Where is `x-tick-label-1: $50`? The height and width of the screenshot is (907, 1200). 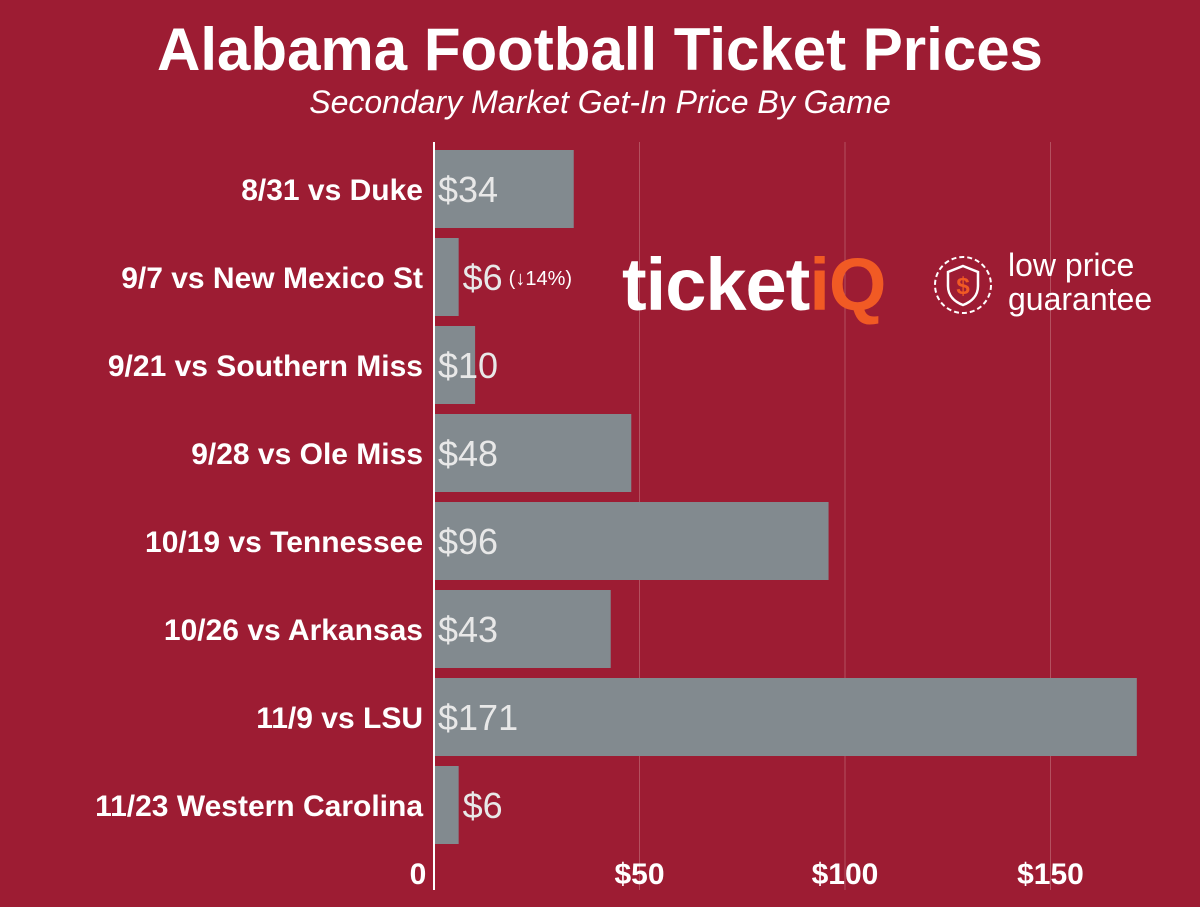 x-tick-label-1: $50 is located at coordinates (639, 874).